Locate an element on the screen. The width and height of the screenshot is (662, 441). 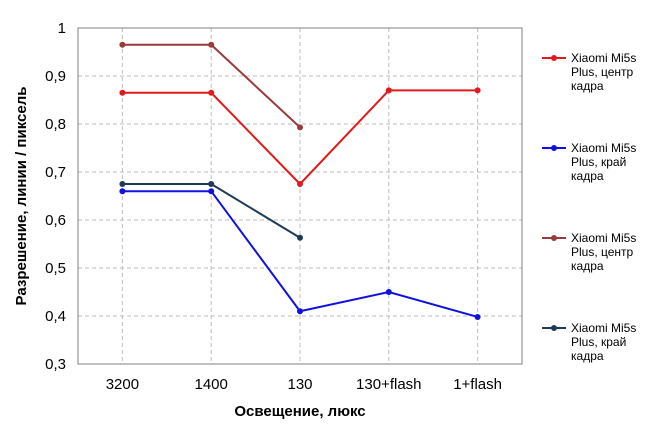
y-axis-title: Разрешение, линии / пиксель is located at coordinates (21, 196).